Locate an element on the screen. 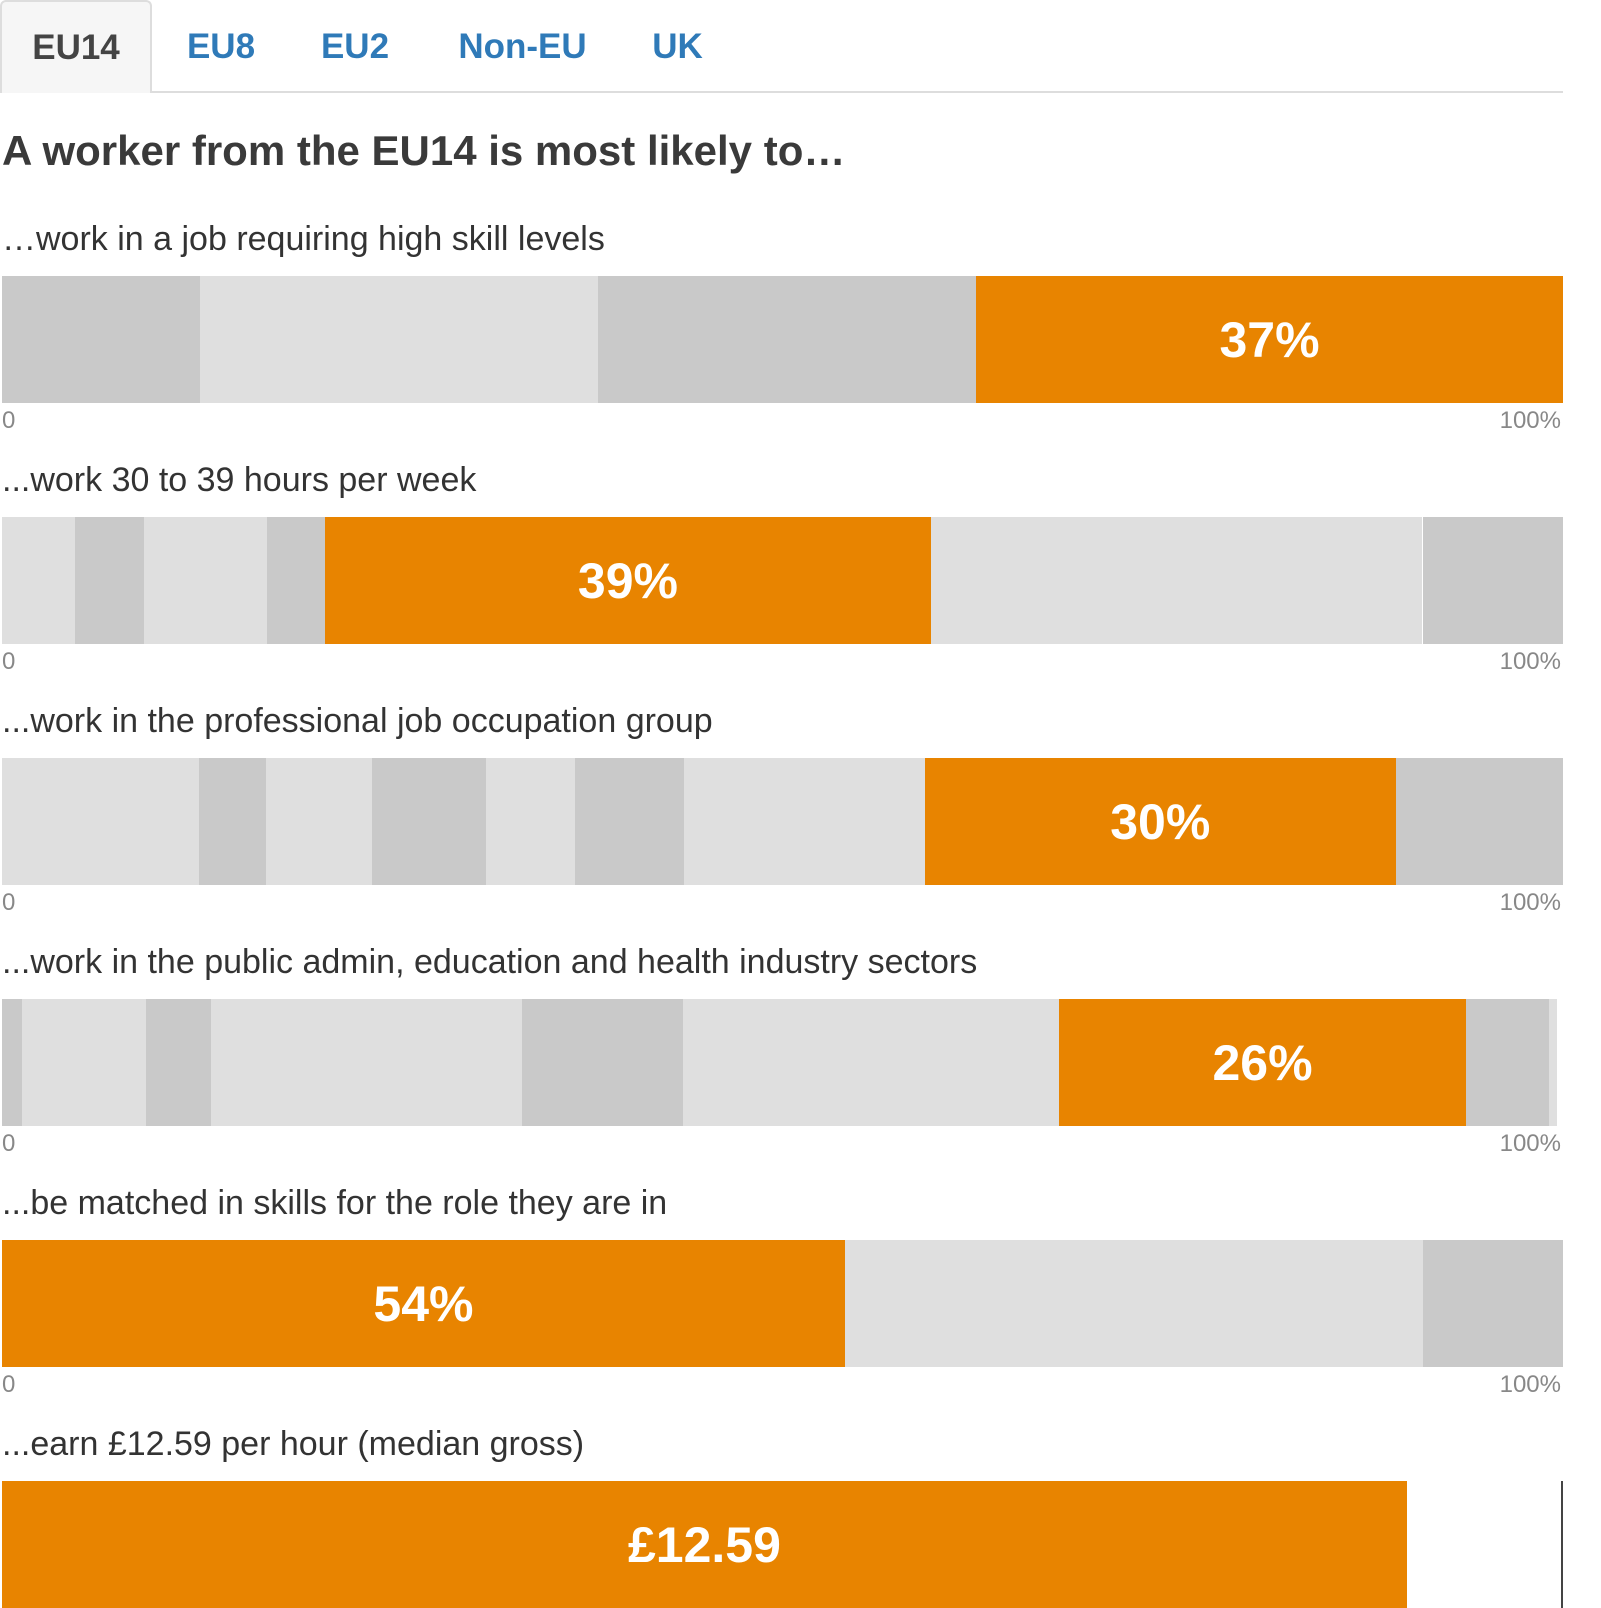 The image size is (1601, 1608). stacked-bar: 26% is located at coordinates (782, 1062).